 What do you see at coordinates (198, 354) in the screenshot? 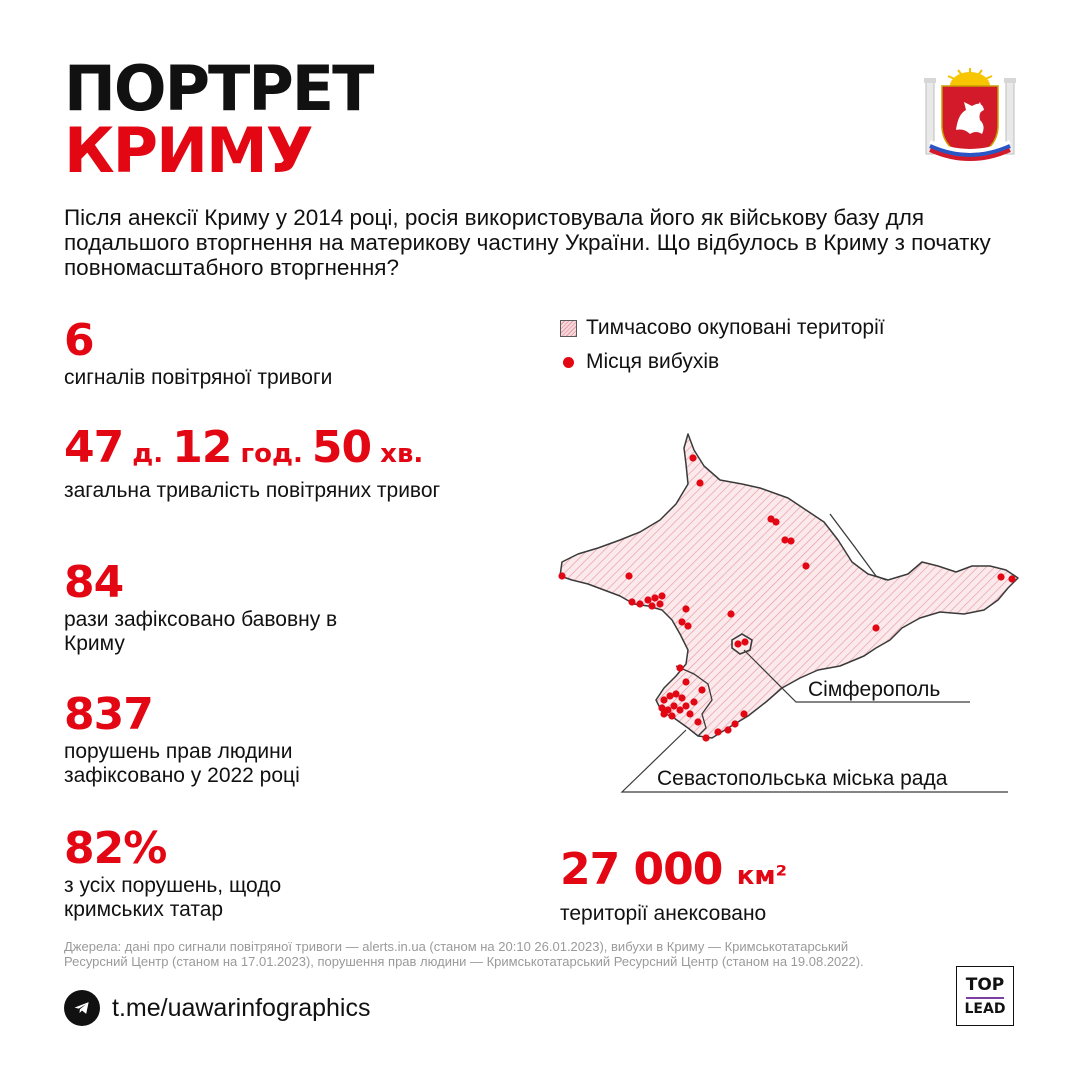
I see `stat-air-alerts: 6 сигналів повітряної тривоги` at bounding box center [198, 354].